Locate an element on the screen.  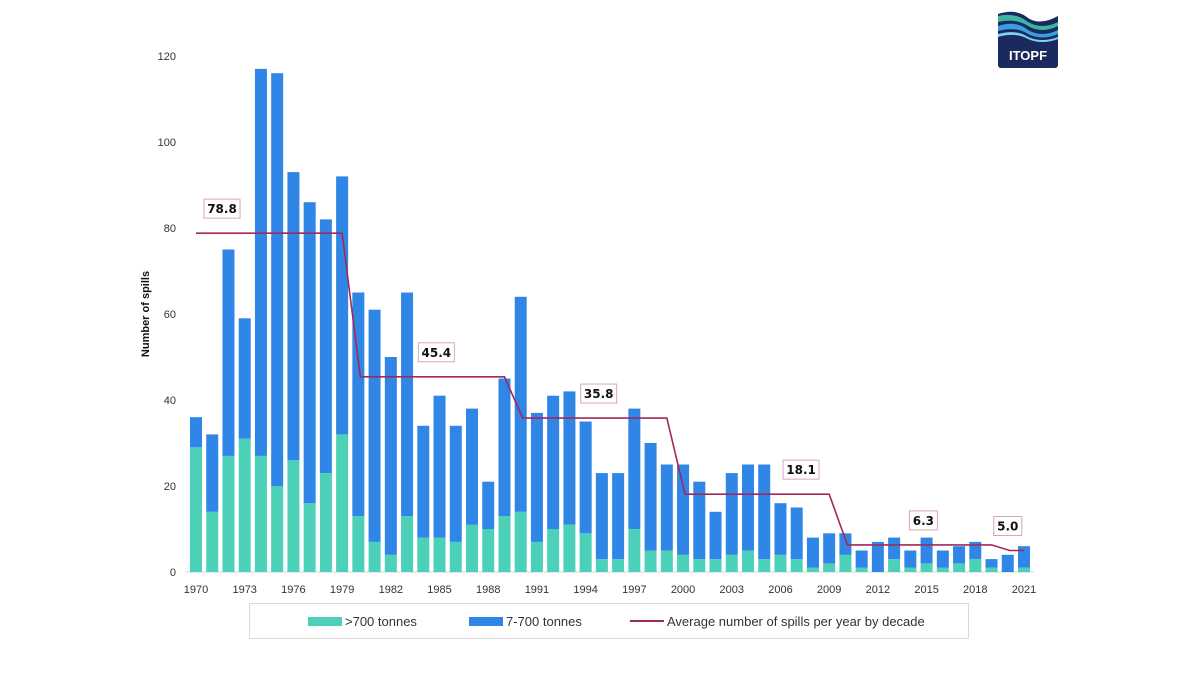
x-tick-label: 1985 is located at coordinates (439, 590).